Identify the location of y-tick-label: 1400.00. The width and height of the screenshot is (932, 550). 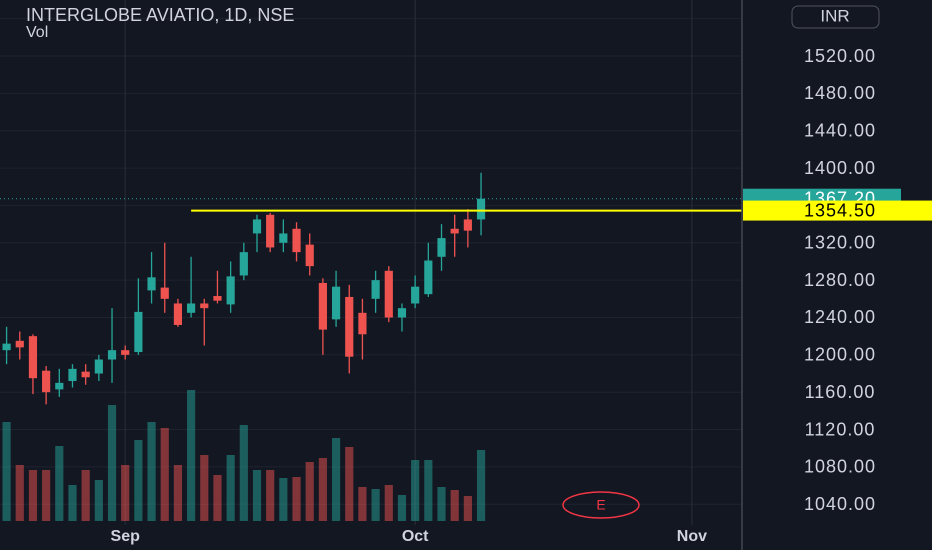
(840, 168).